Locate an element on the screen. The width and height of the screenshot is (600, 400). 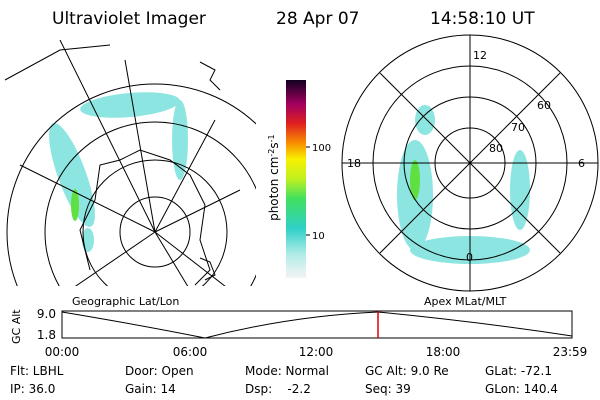
lat-label: 80 is located at coordinates (496, 148).